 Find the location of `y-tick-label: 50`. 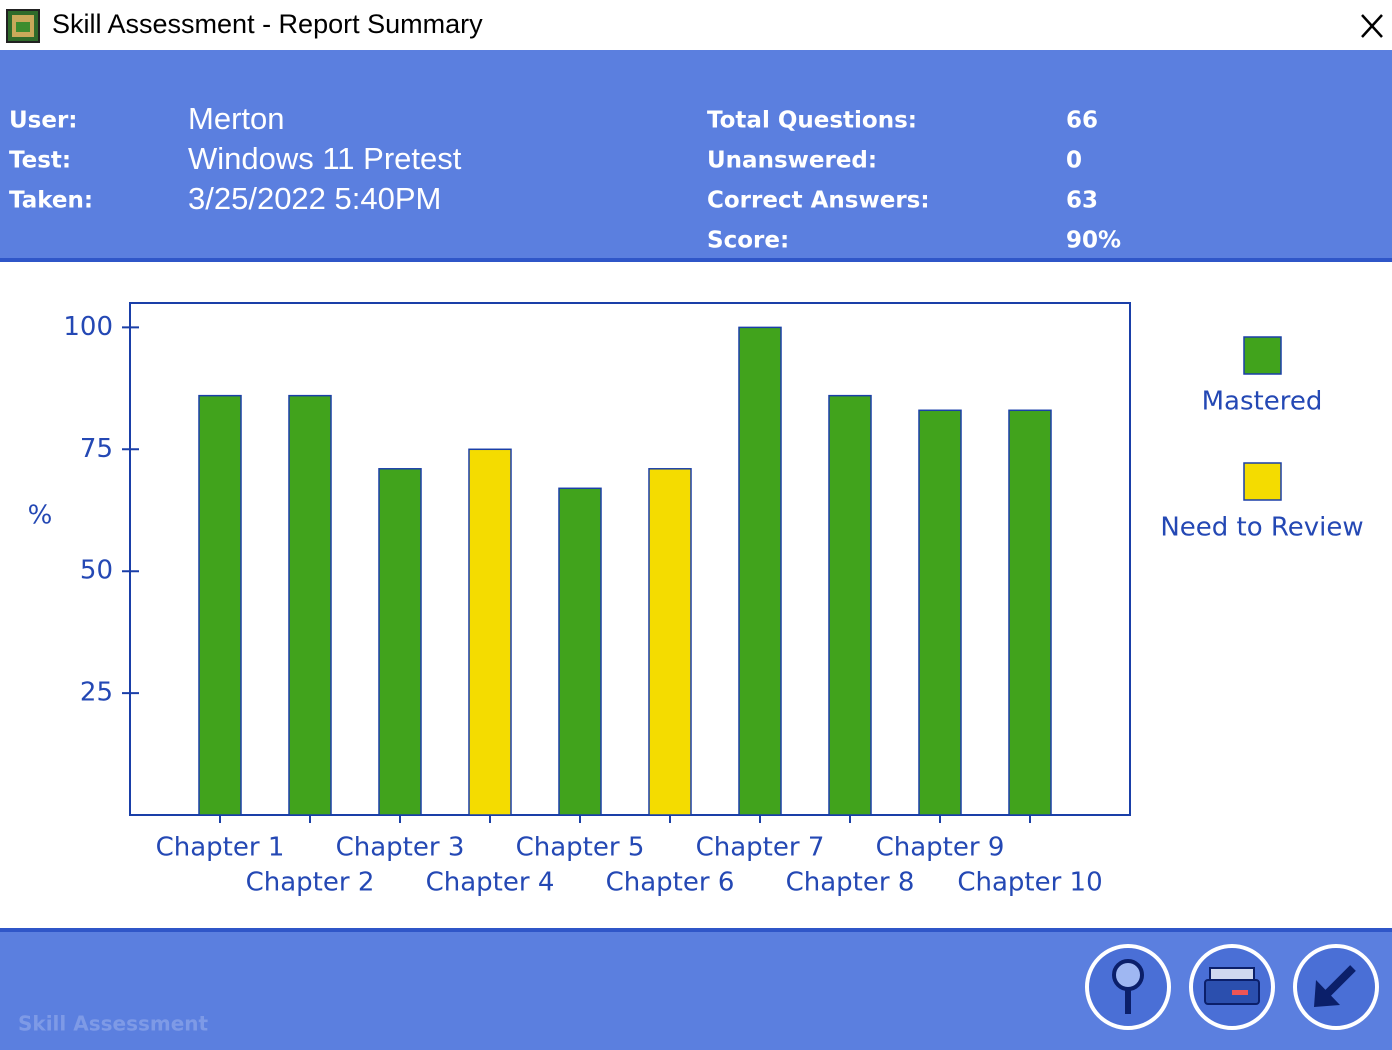

y-tick-label: 50 is located at coordinates (96, 571).